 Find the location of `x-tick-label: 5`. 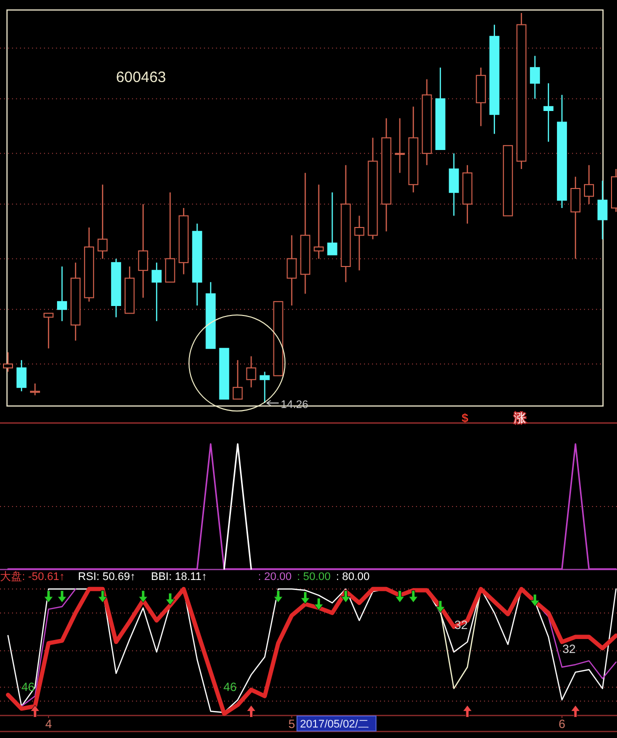

x-tick-label: 5 is located at coordinates (292, 724).